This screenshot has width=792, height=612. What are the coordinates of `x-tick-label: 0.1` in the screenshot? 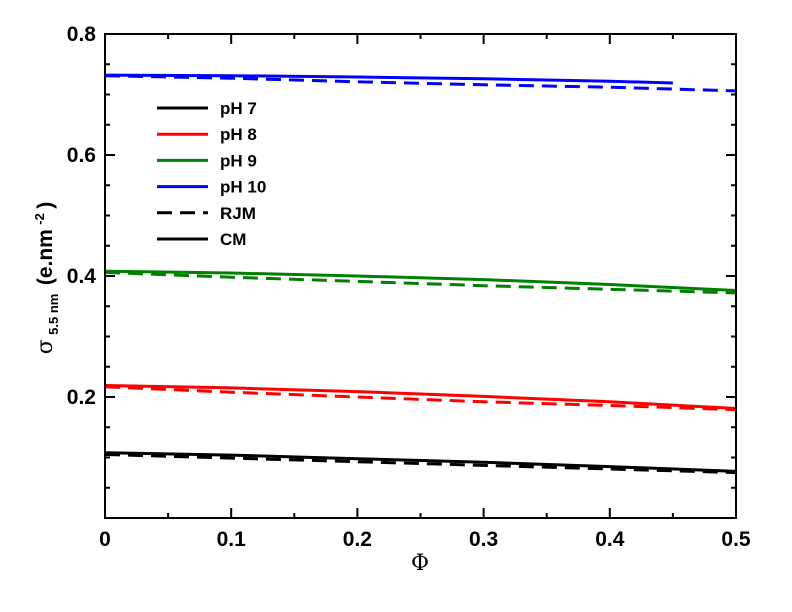 It's located at (232, 539).